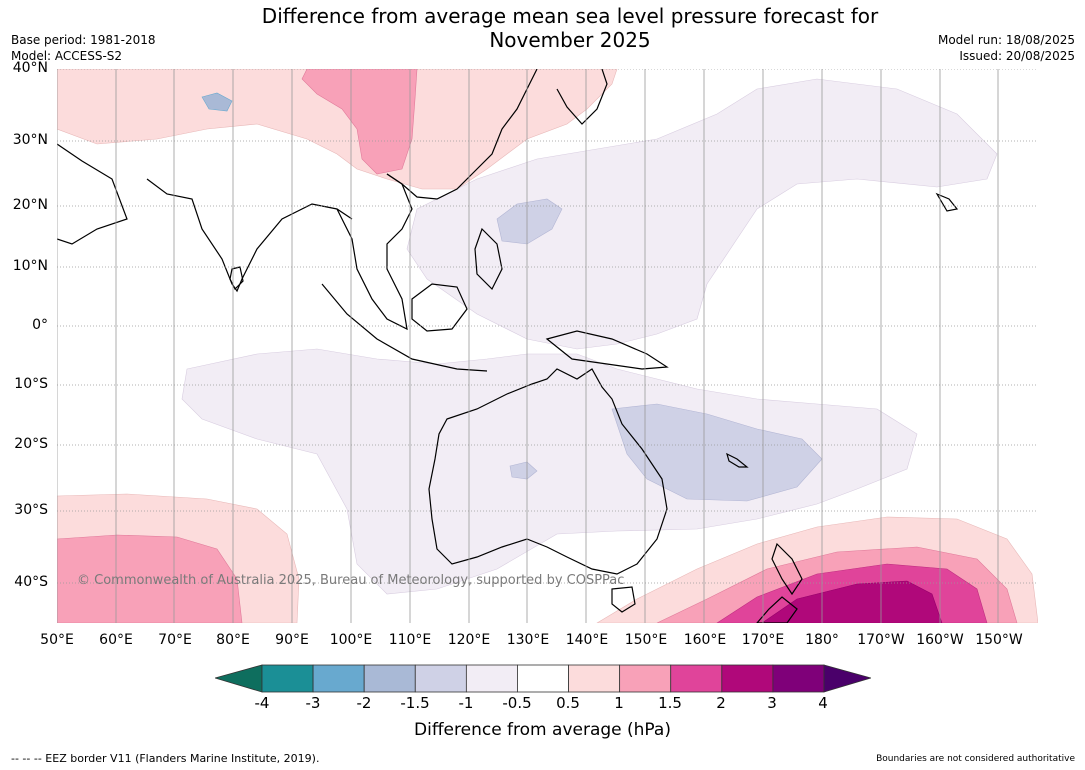 The image size is (1085, 770). I want to click on anomaly-region-lilac-australia, so click(523, 470).